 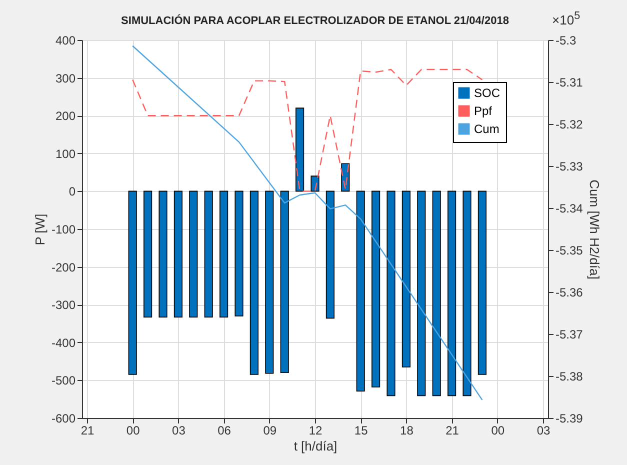 What do you see at coordinates (570, 293) in the screenshot?
I see `y2-tick-label: -5.36` at bounding box center [570, 293].